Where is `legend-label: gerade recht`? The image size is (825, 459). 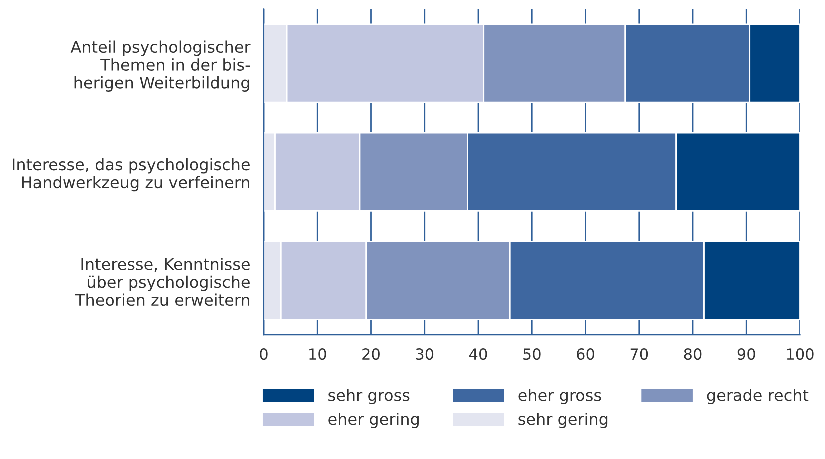
legend-label: gerade recht is located at coordinates (758, 396).